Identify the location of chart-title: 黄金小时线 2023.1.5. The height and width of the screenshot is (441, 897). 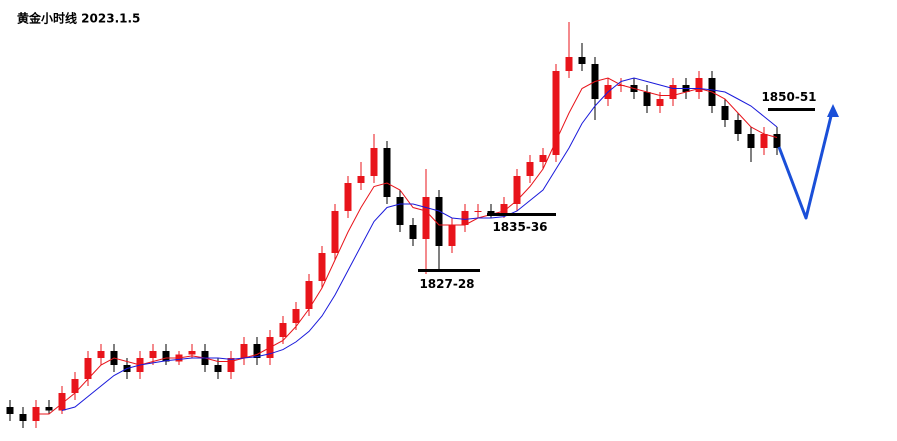
(78, 18).